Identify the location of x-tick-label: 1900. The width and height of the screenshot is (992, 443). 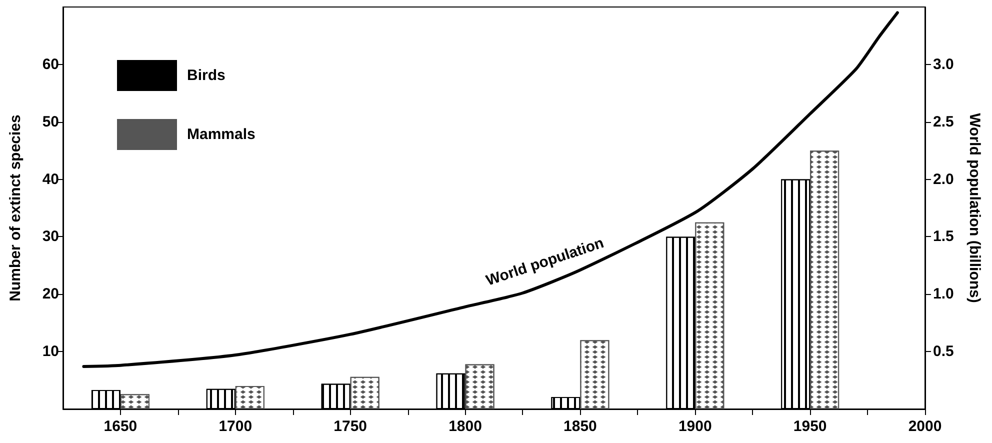
(695, 426).